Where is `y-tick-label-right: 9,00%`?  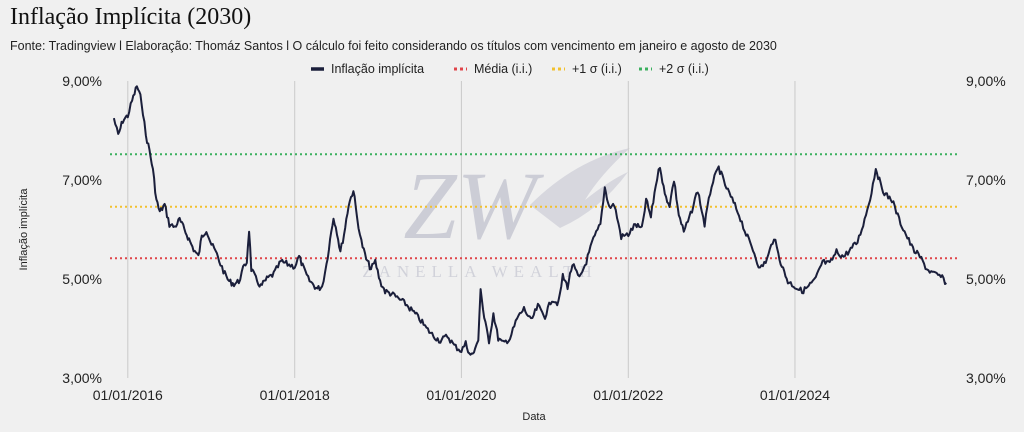
y-tick-label-right: 9,00% is located at coordinates (986, 81).